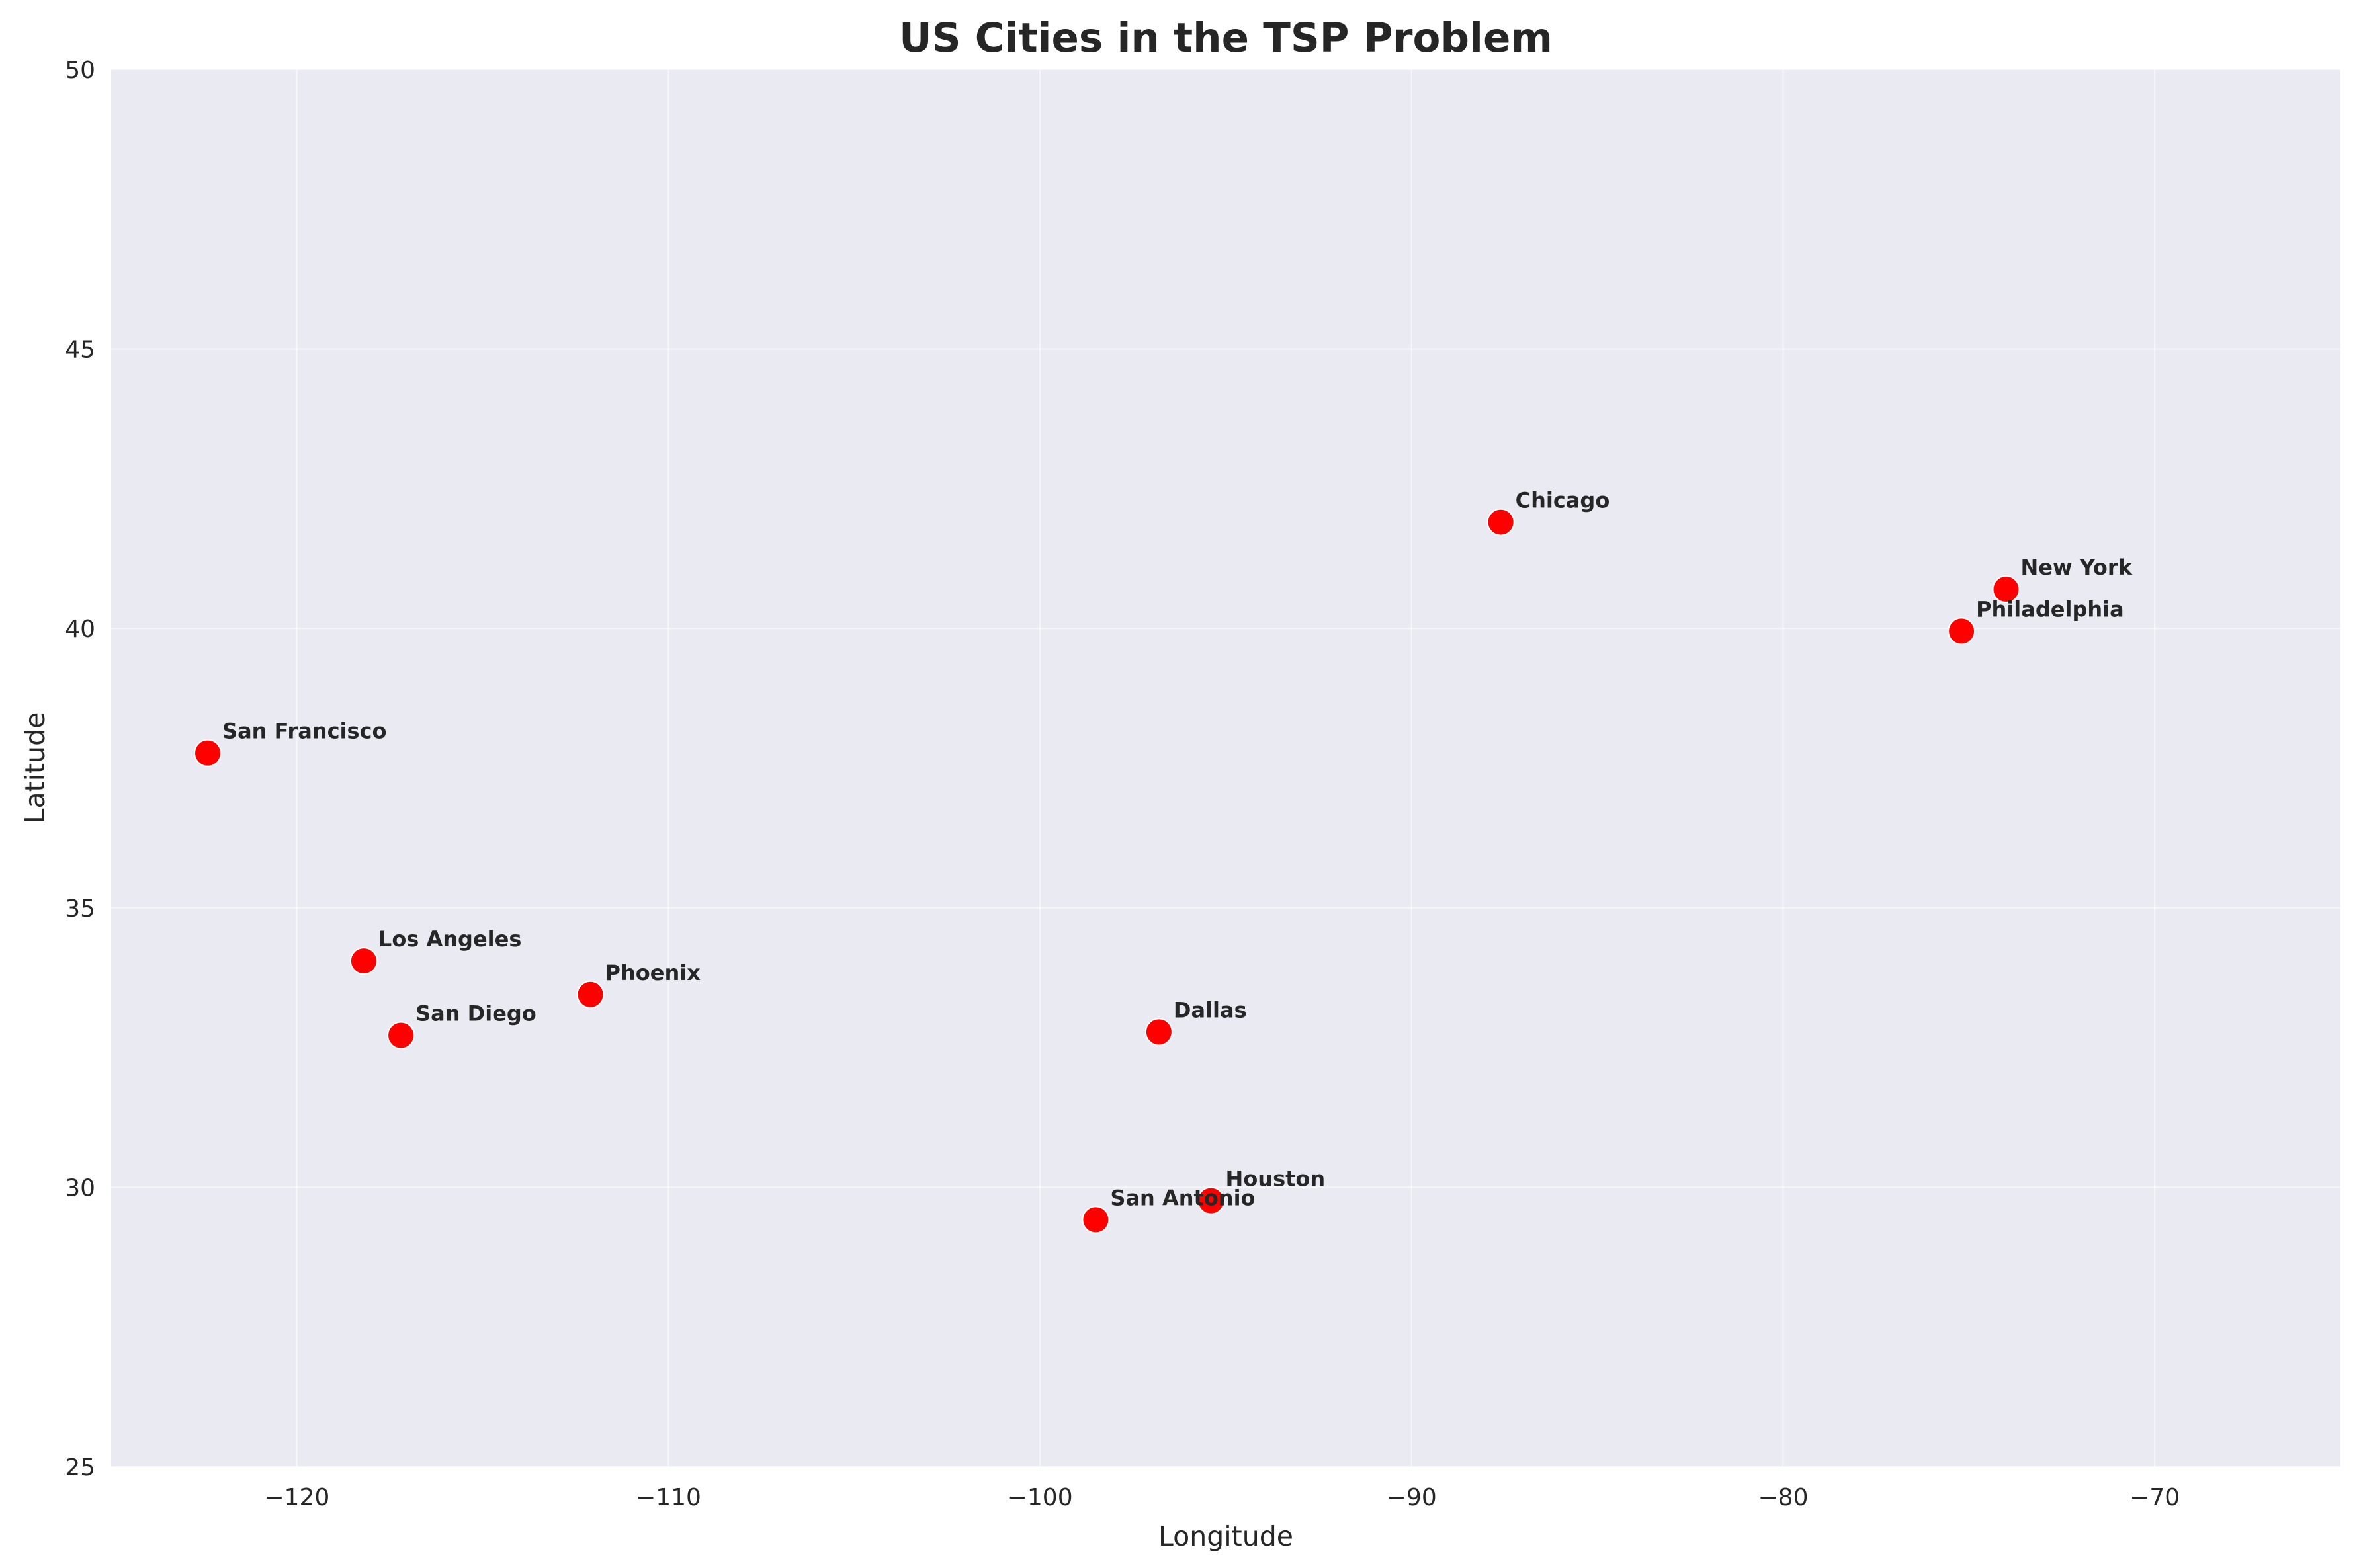 This screenshot has height=1568, width=2361. Describe the element at coordinates (449, 939) in the screenshot. I see `city-label: Los Angeles` at that location.